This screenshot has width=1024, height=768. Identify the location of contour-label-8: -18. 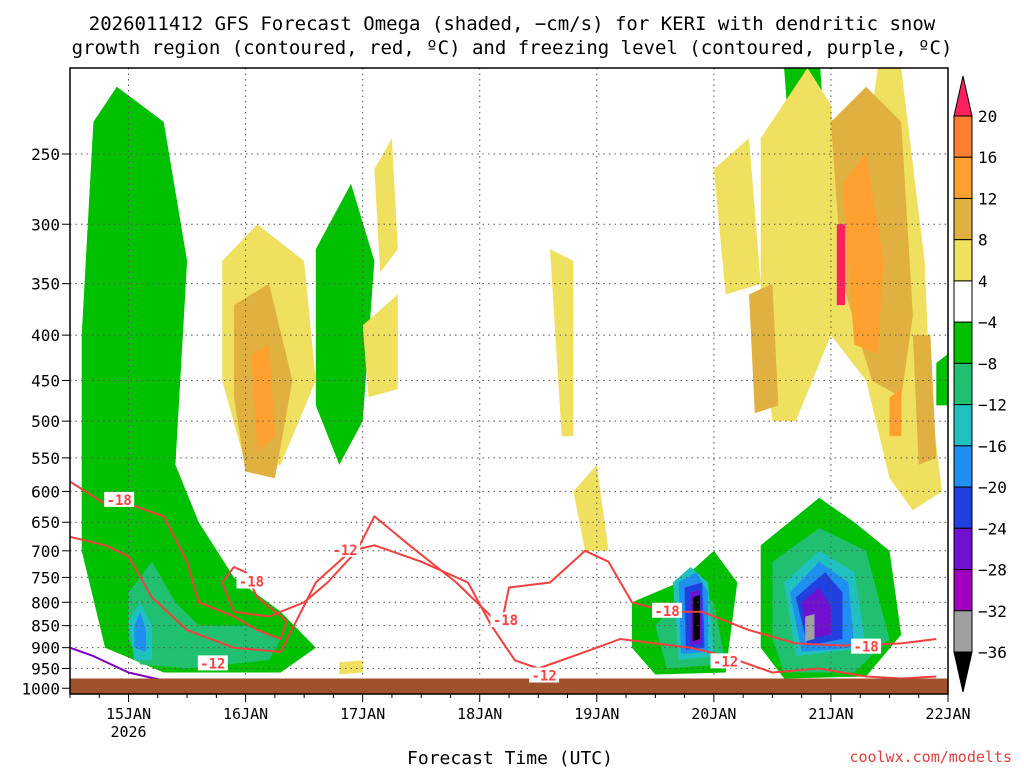
(865, 648).